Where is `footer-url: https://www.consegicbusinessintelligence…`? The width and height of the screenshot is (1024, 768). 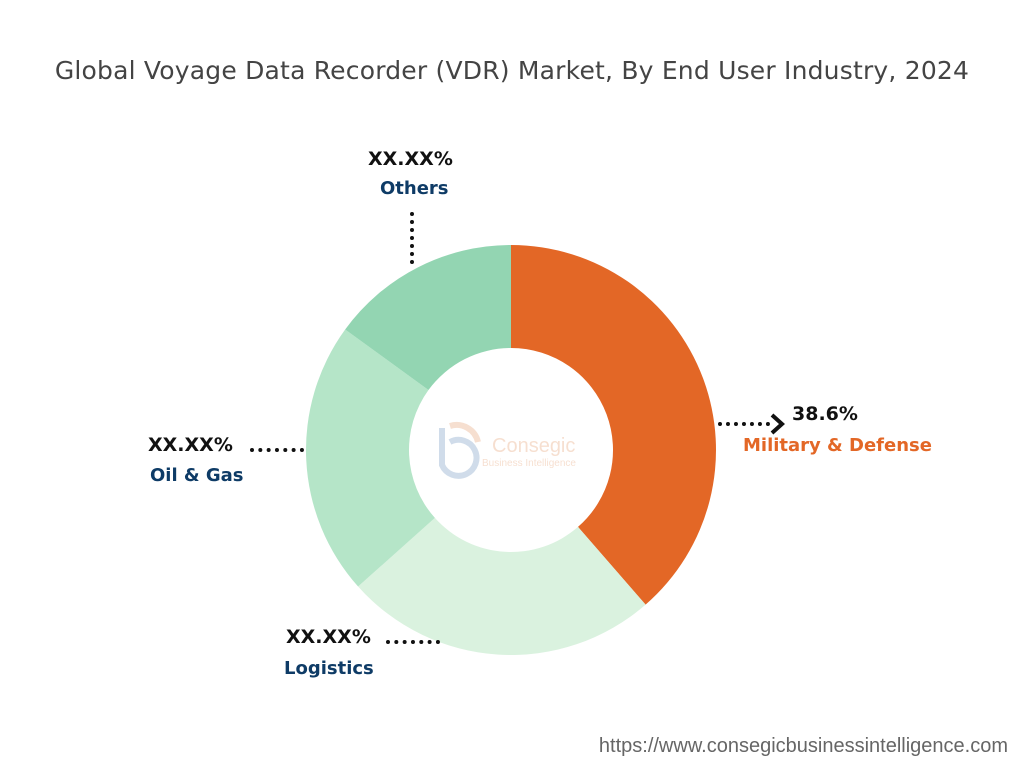 footer-url: https://www.consegicbusinessintelligence… is located at coordinates (803, 746).